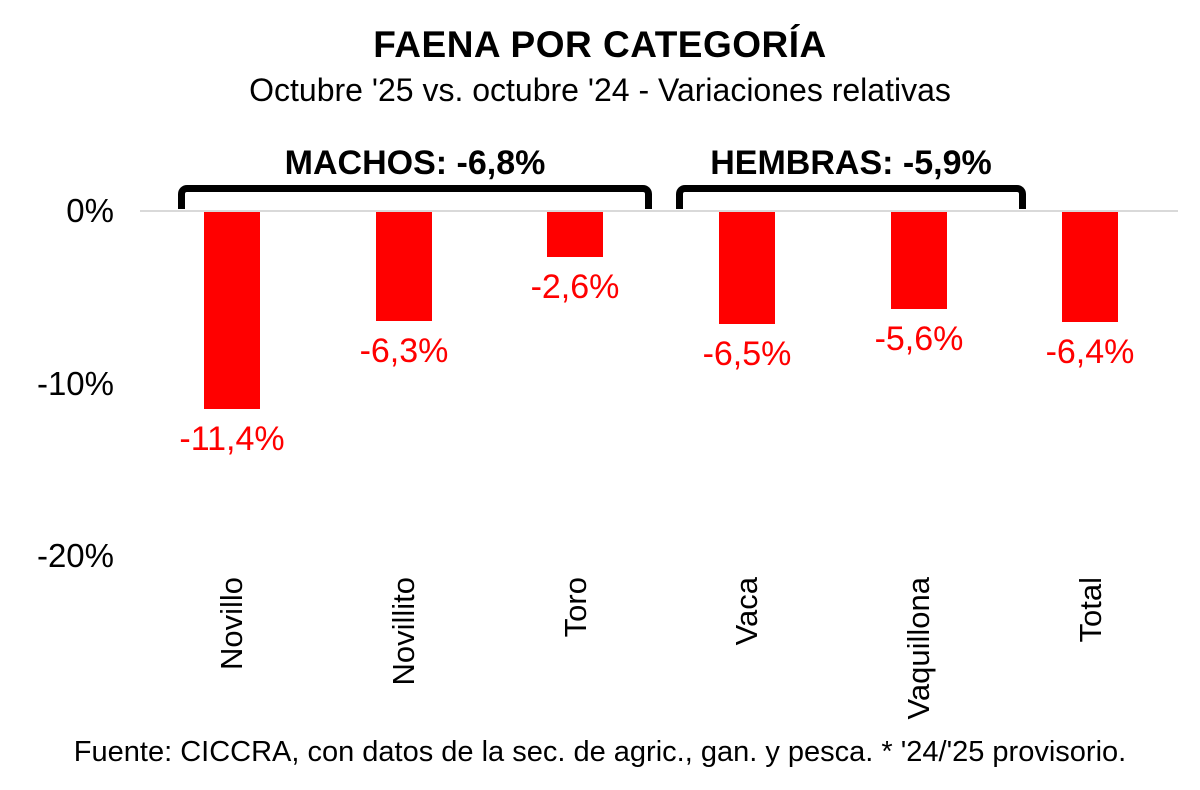  I want to click on bar-total, so click(1090, 267).